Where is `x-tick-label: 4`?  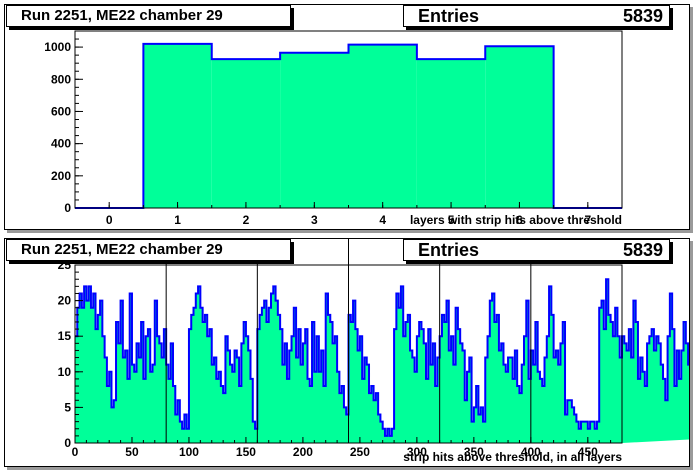
x-tick-label: 4 is located at coordinates (382, 220).